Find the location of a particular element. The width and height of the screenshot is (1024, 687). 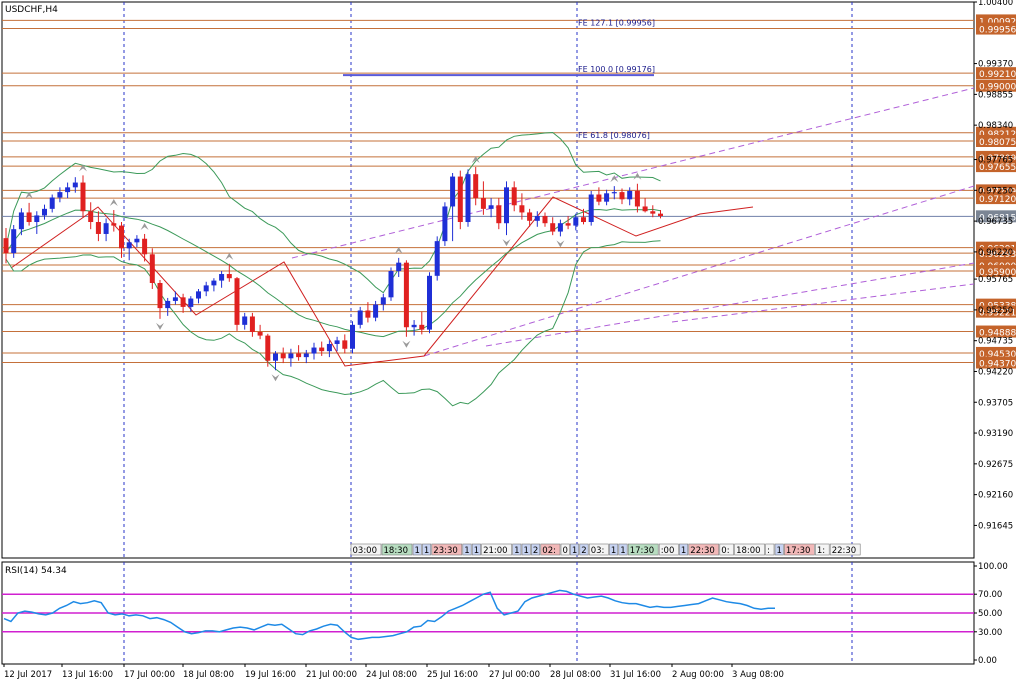

fibo-label: FE 61.8 [0.98076] is located at coordinates (614, 135).